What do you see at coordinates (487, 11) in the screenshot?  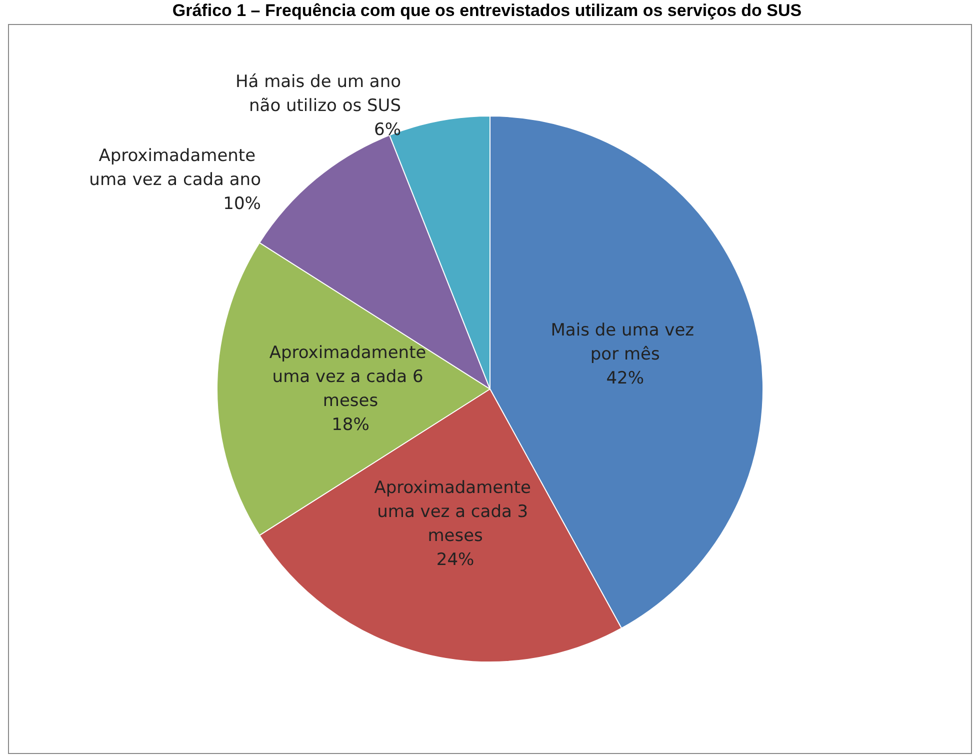 I see `chart-title: Gráfico 1 – Frequência com que os entrevistados utilizam os serviços do SUS` at bounding box center [487, 11].